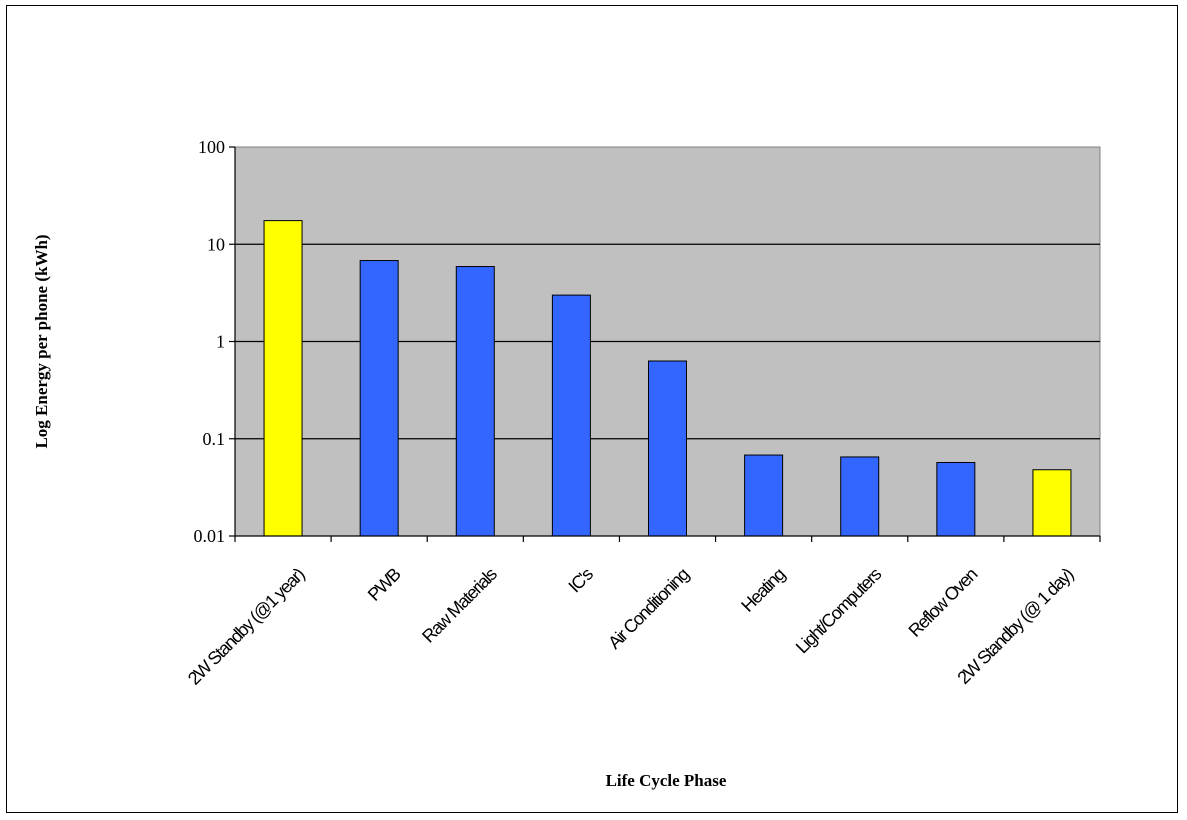  I want to click on y-tick-label: 10, so click(216, 244).